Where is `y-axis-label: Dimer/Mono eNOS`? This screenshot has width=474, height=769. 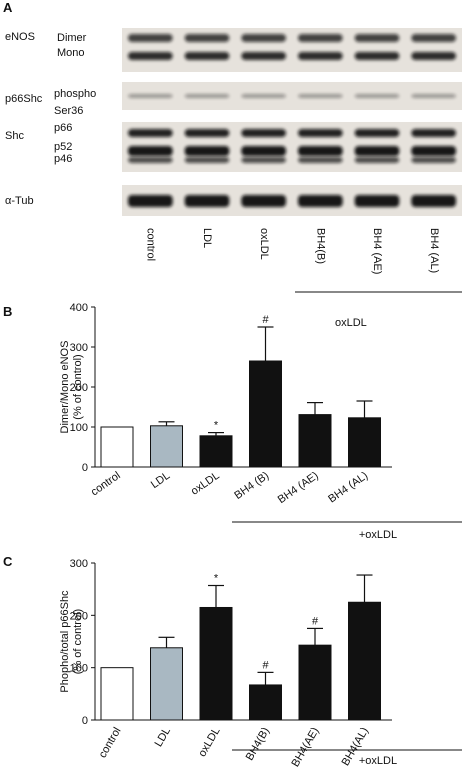
y-axis-label: Dimer/Mono eNOS is located at coordinates (65, 387).